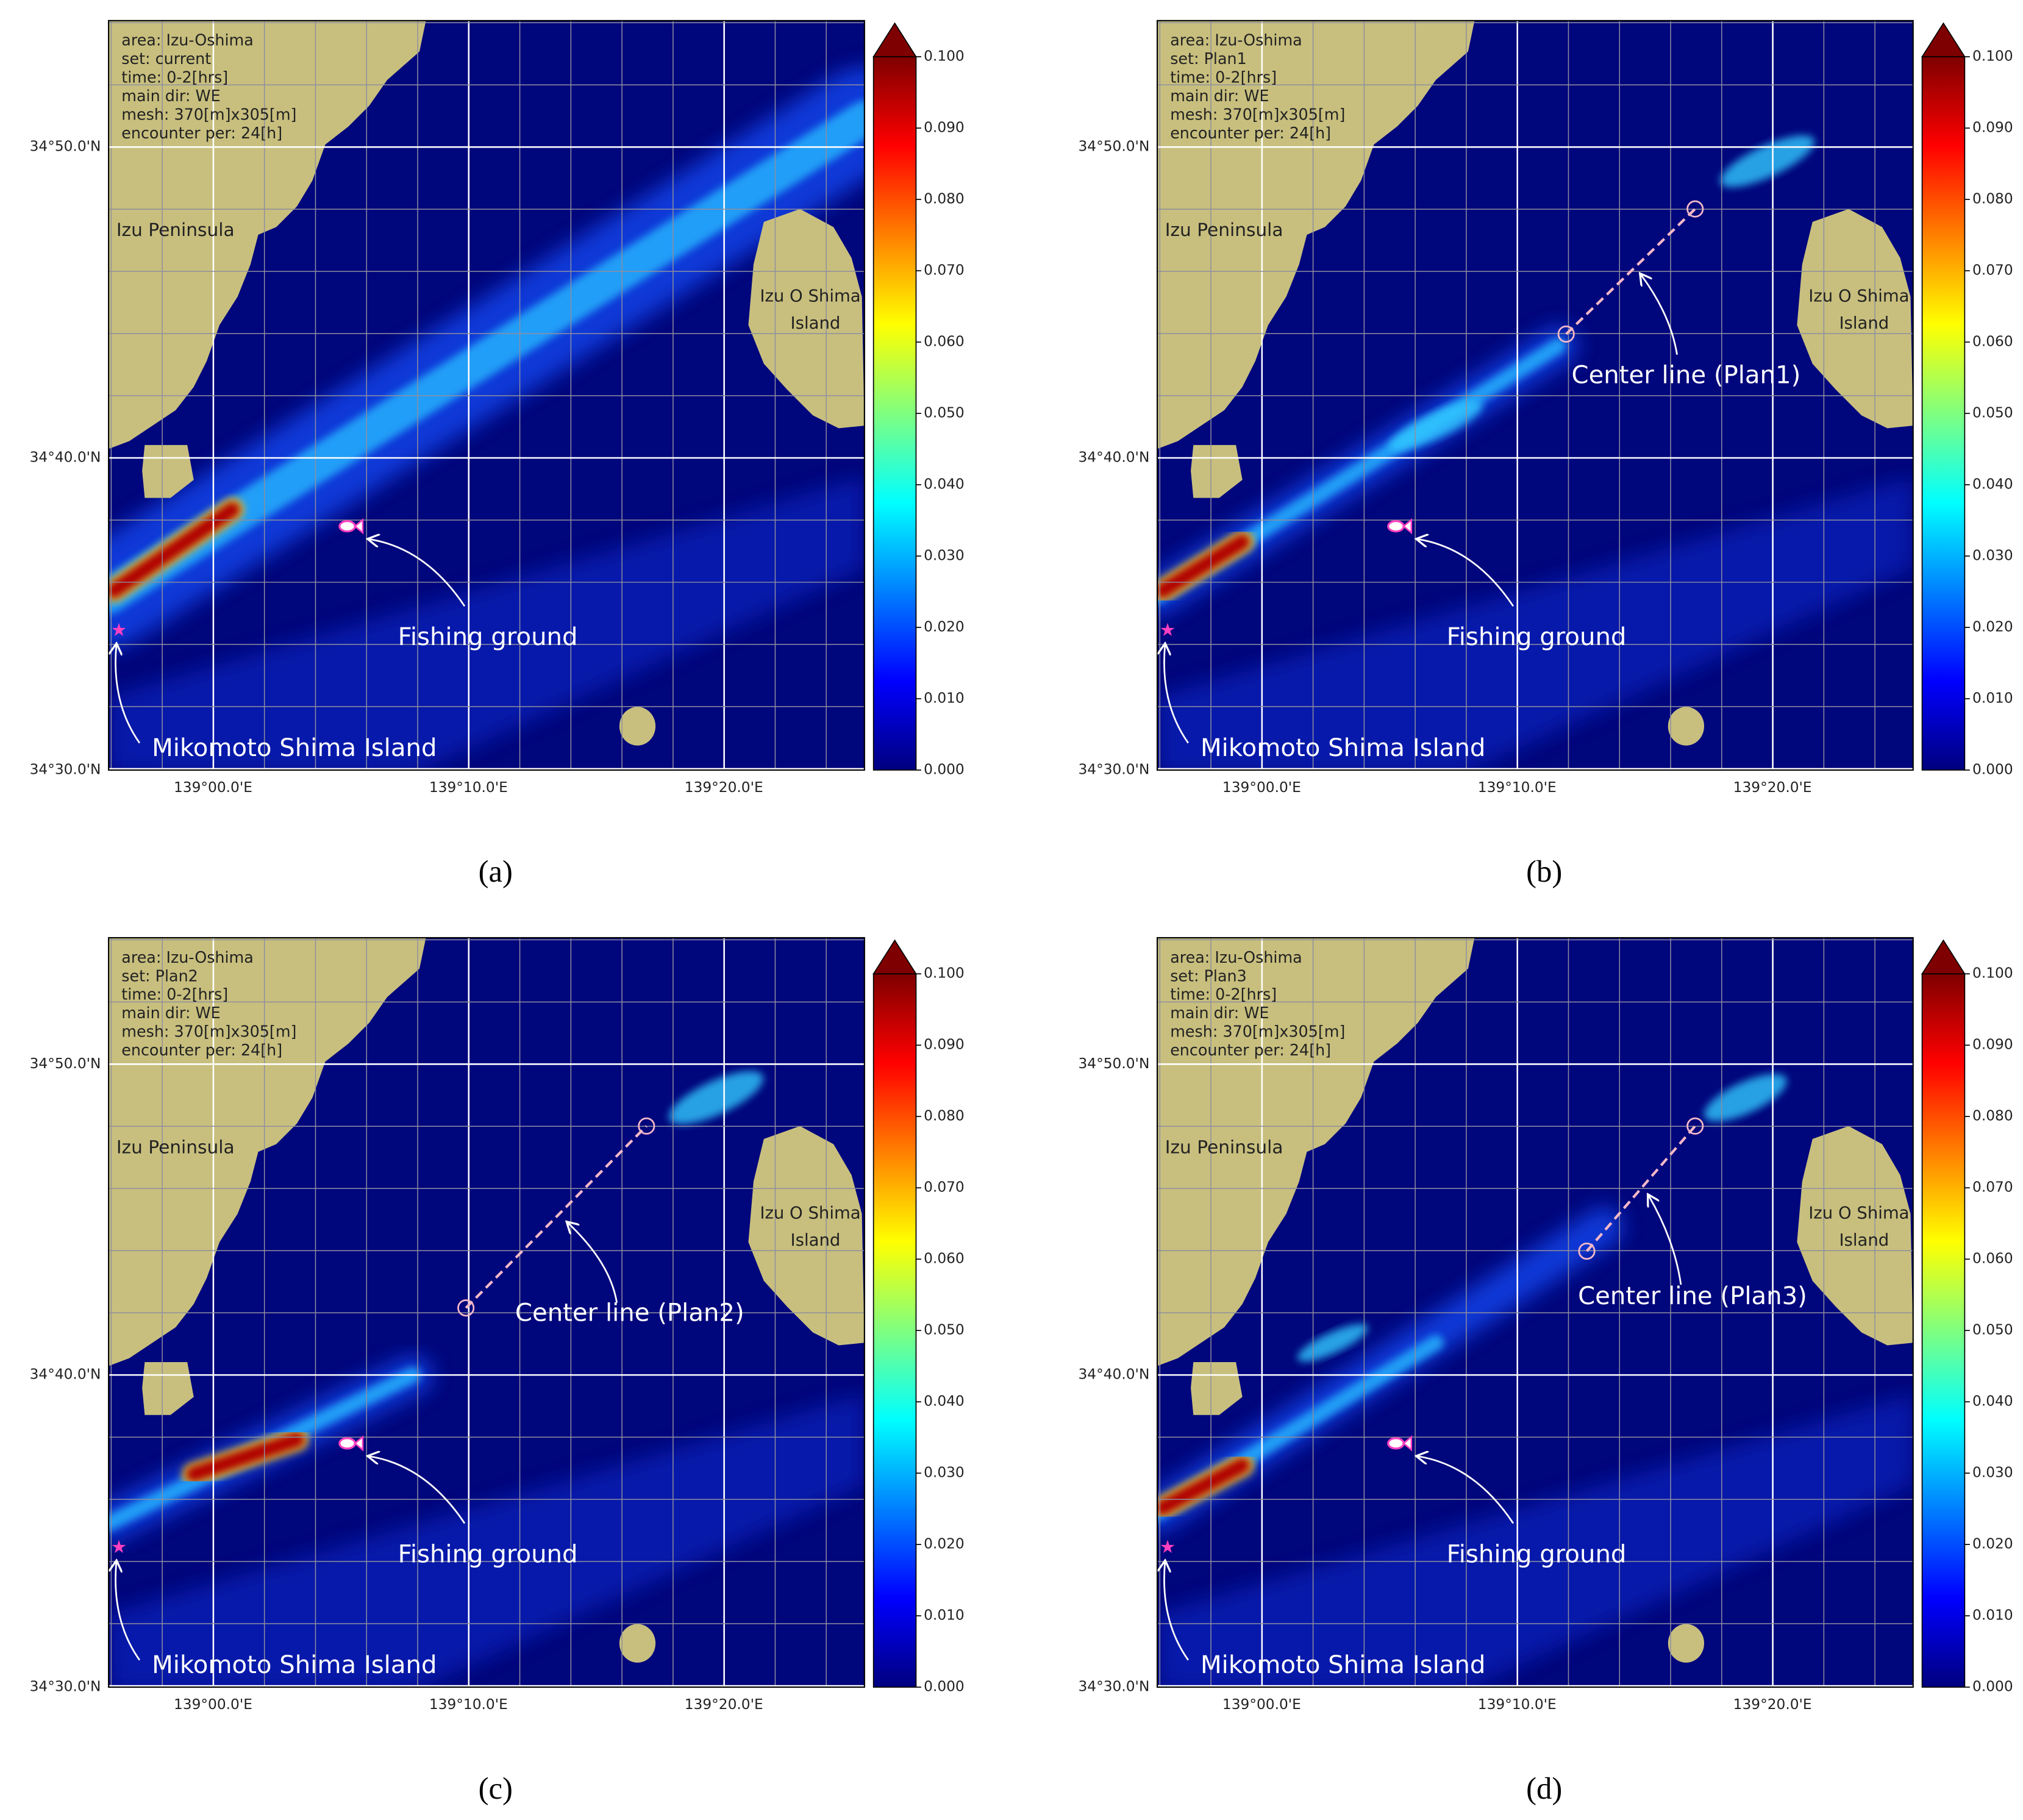 This screenshot has width=2023, height=1820. Describe the element at coordinates (1992, 199) in the screenshot. I see `colorbar-tick-label: 0.080` at that location.